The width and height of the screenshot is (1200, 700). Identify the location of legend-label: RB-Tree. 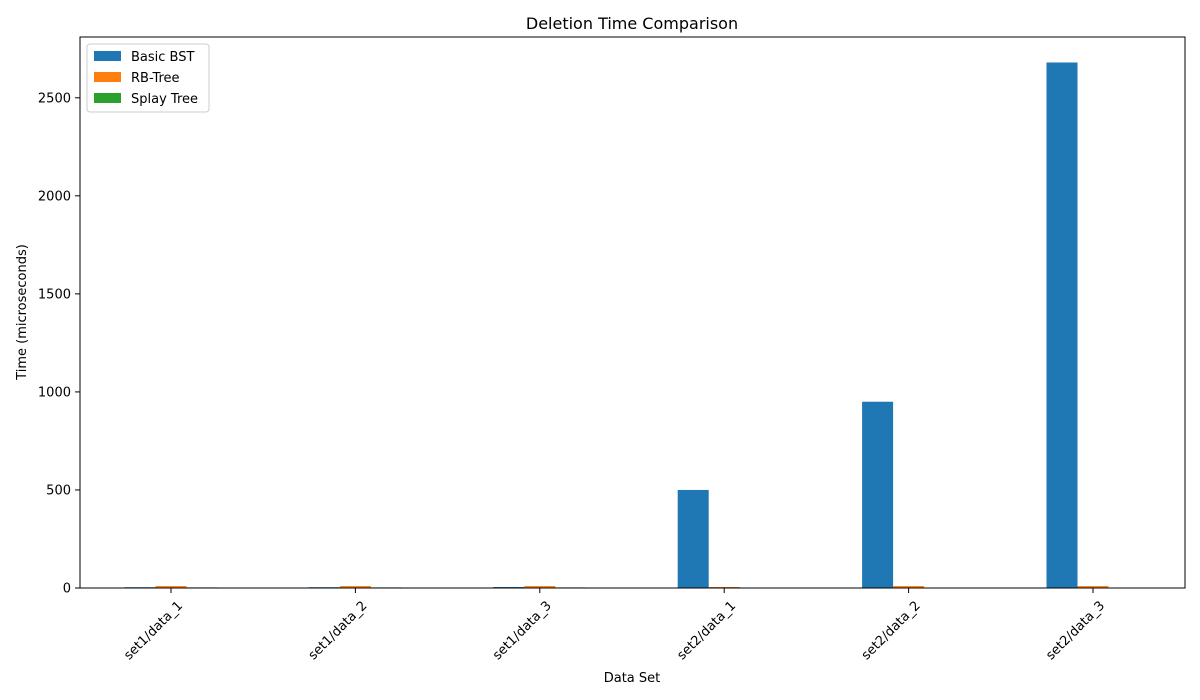
(155, 78).